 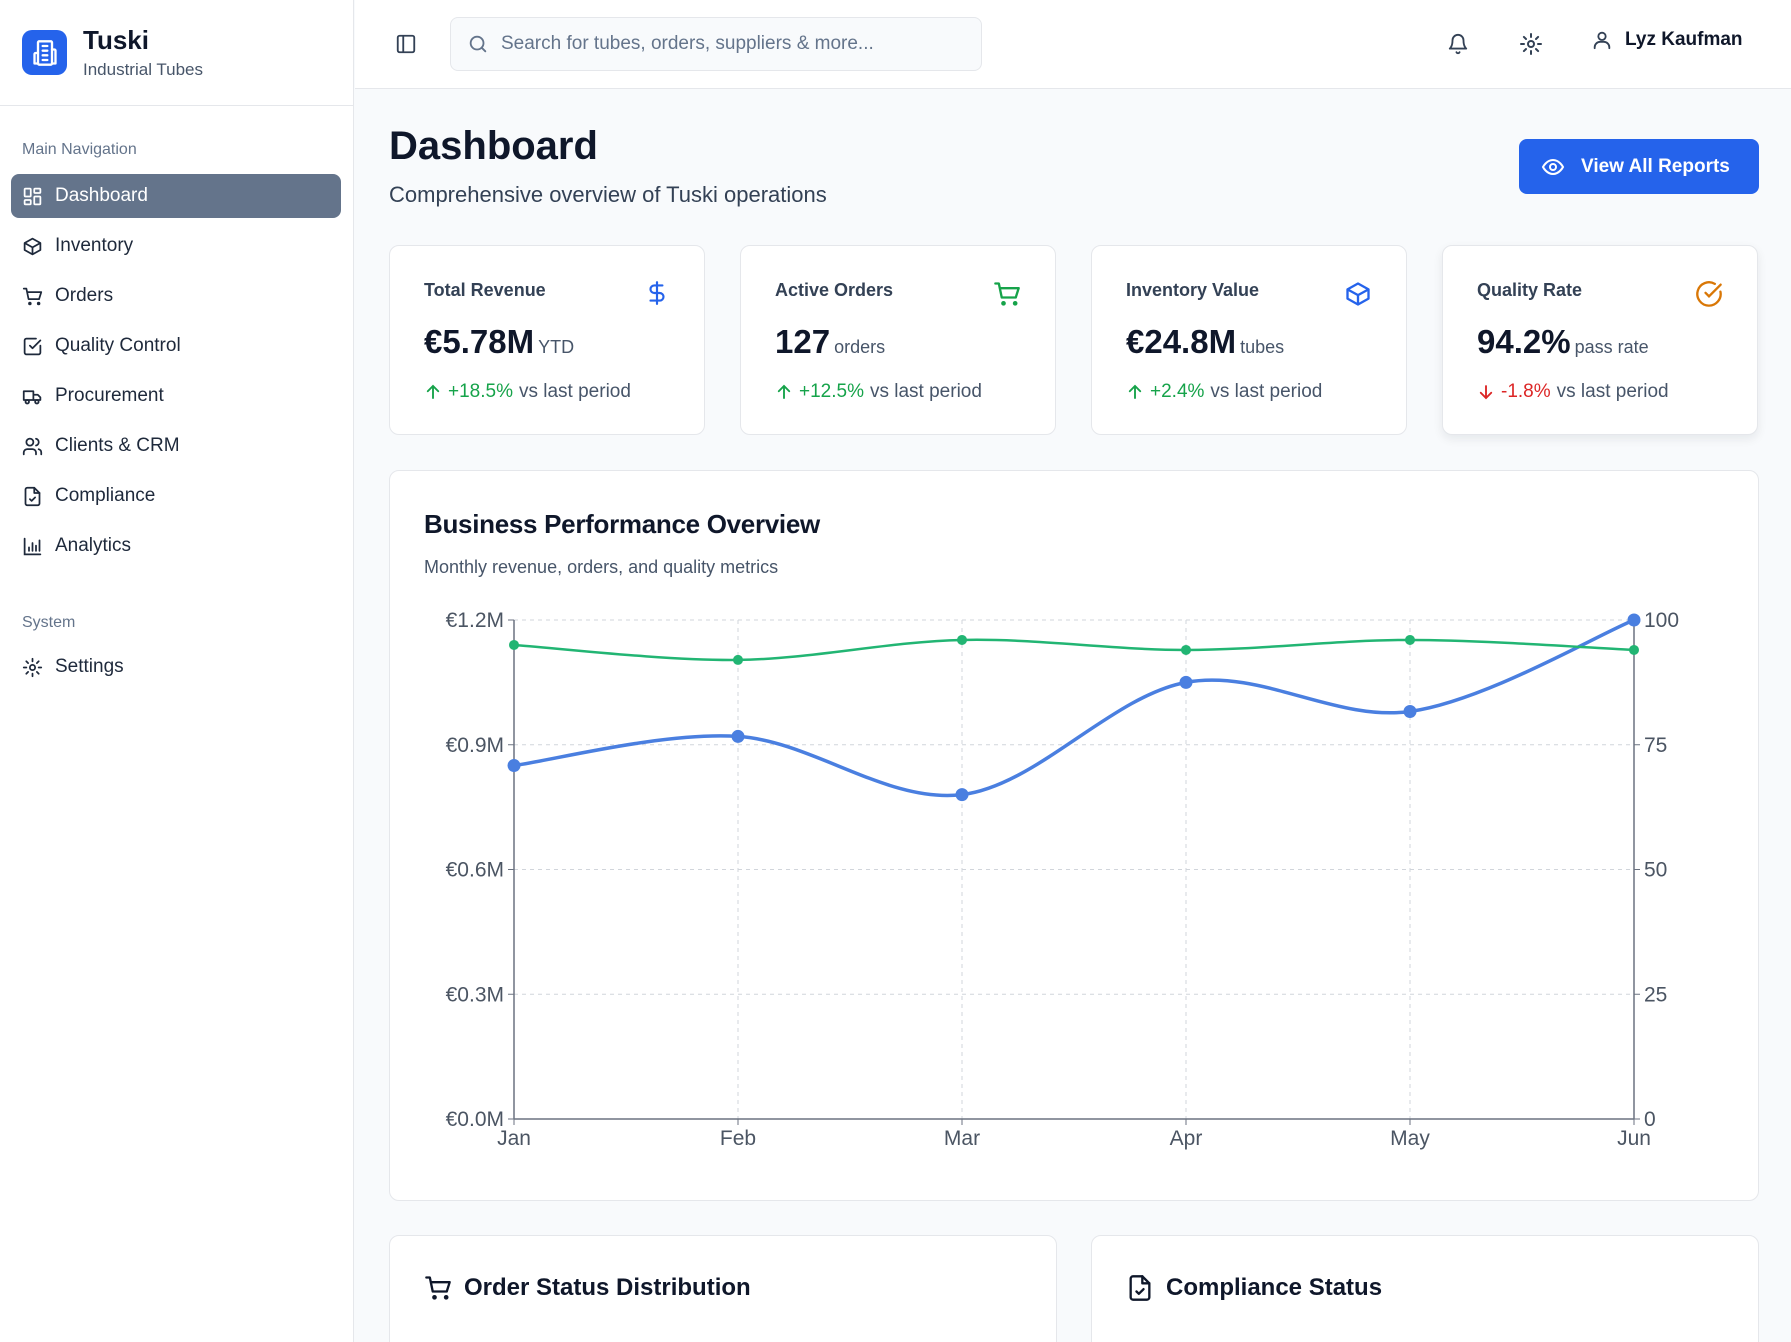 I want to click on grid-icon, so click(x=32, y=196).